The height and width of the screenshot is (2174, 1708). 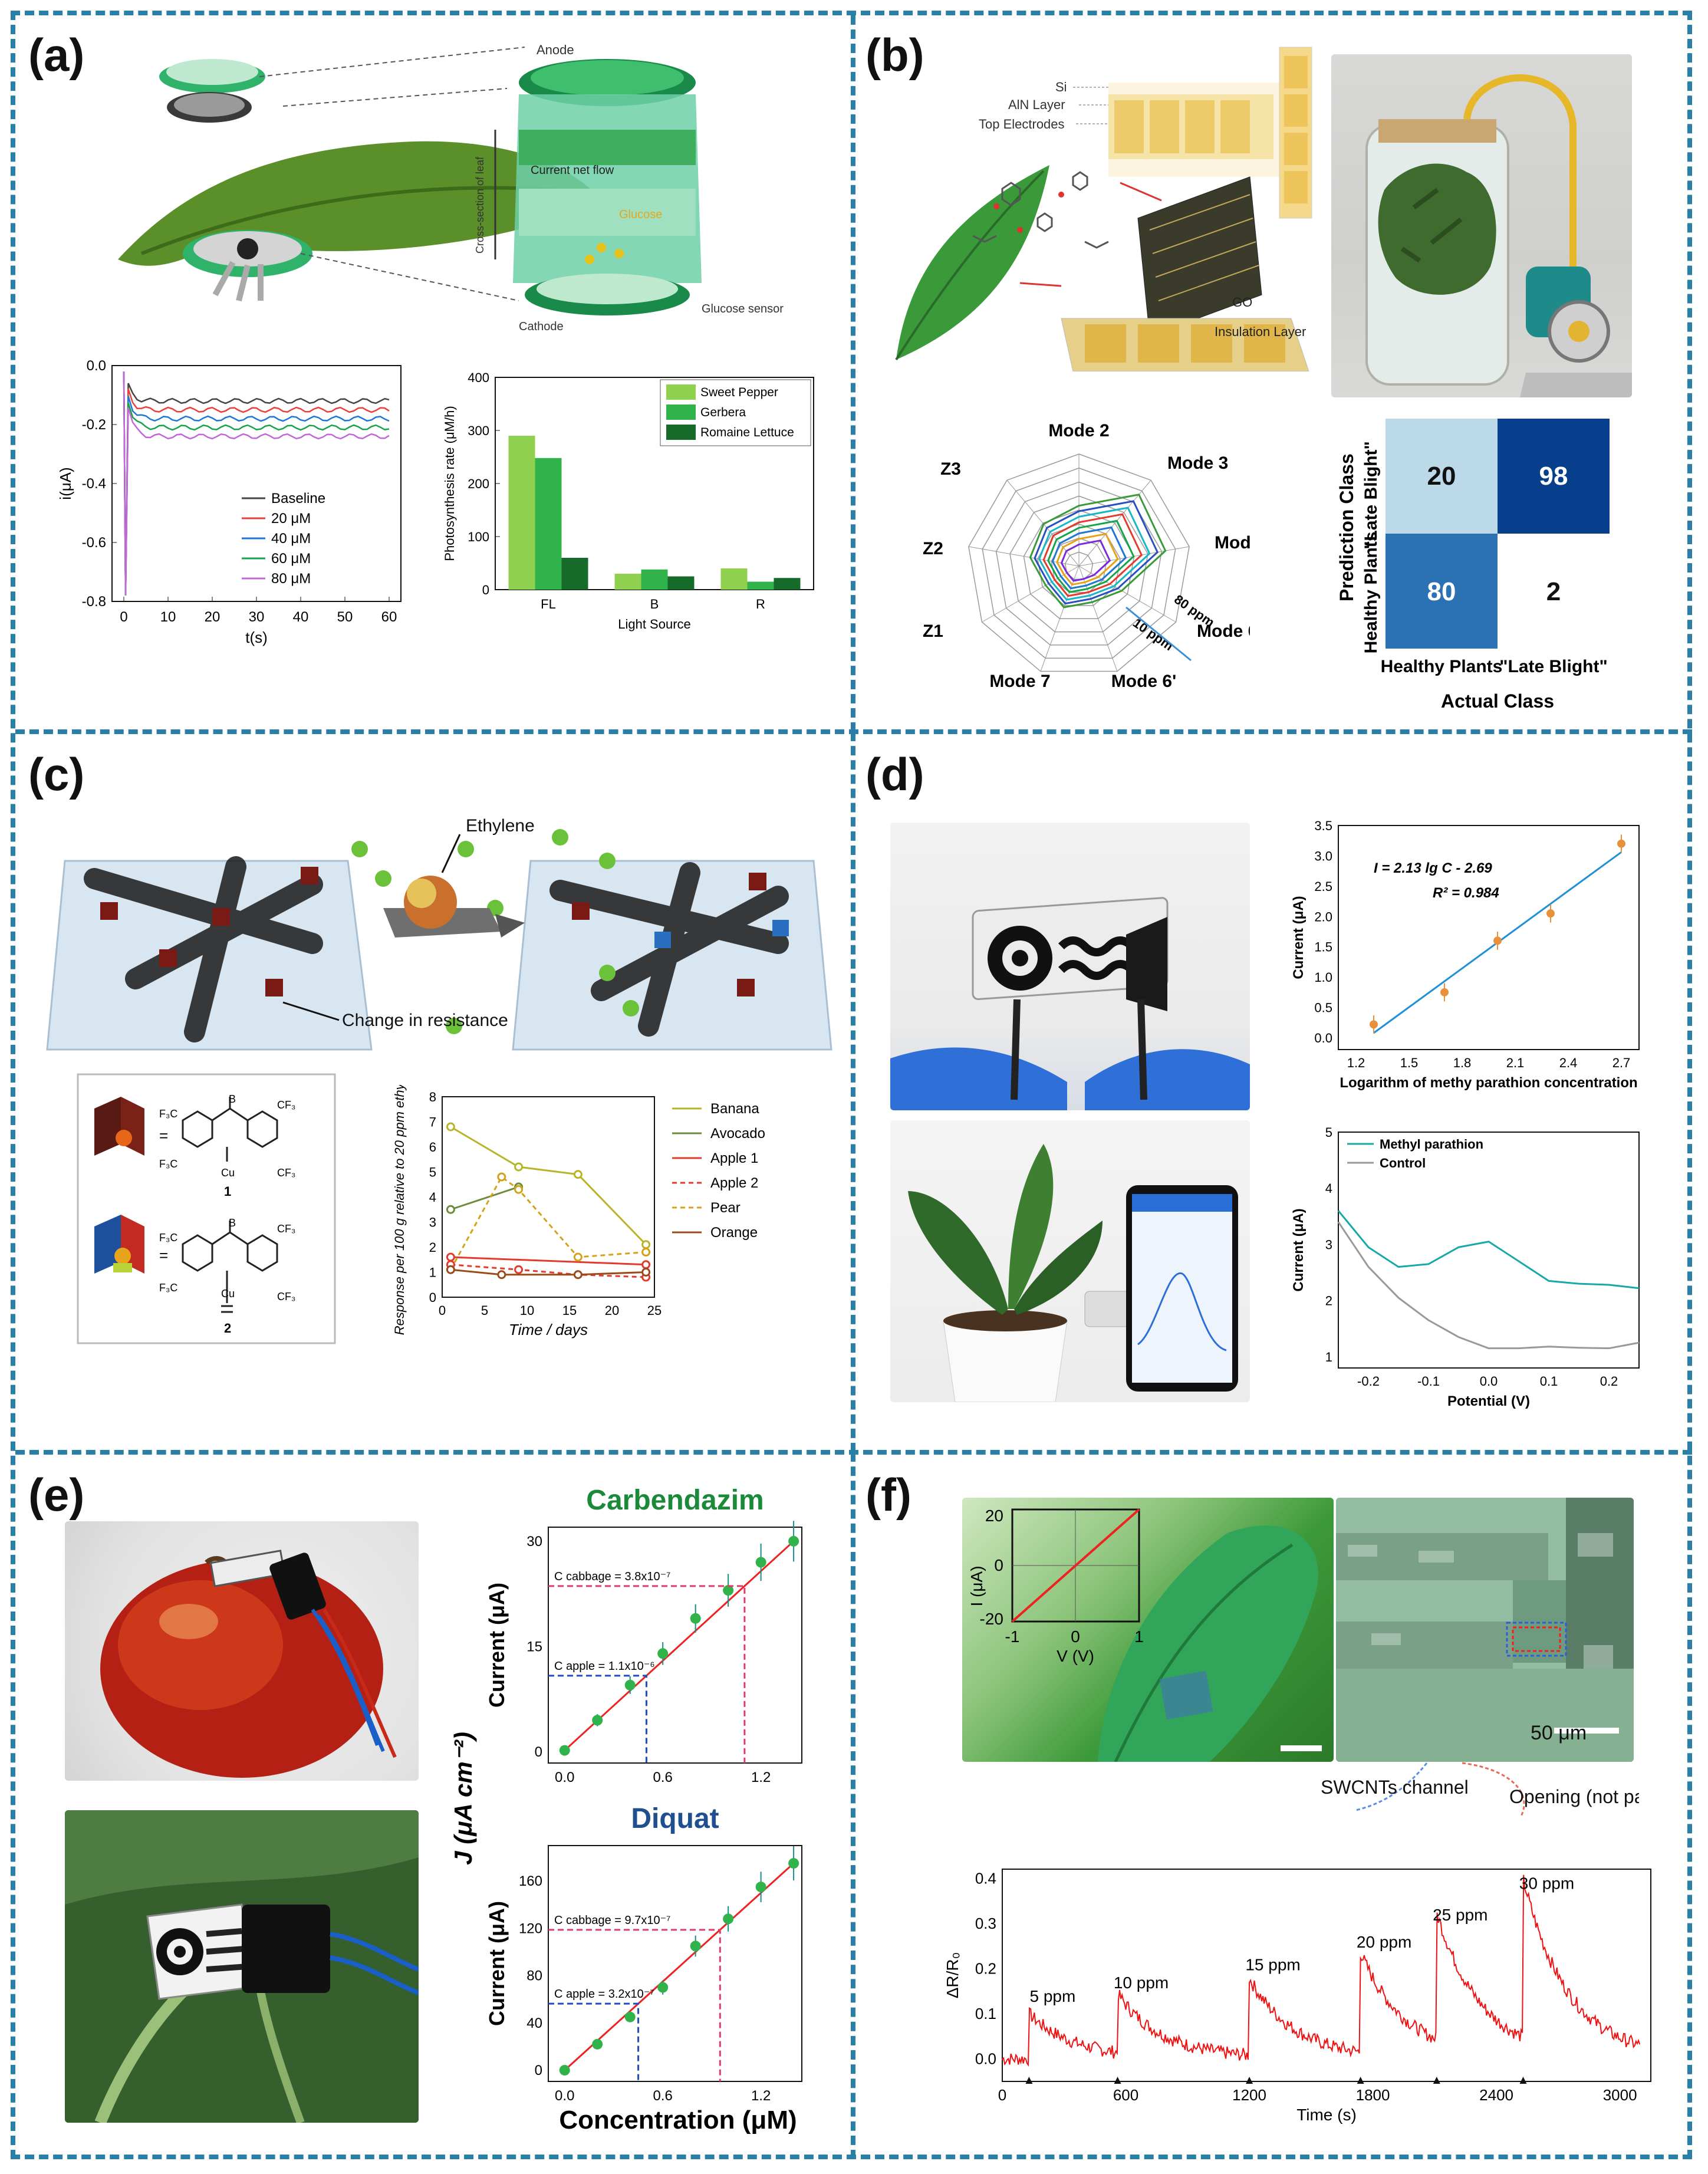 What do you see at coordinates (1429, 1381) in the screenshot?
I see `x-tick-label: -0.1` at bounding box center [1429, 1381].